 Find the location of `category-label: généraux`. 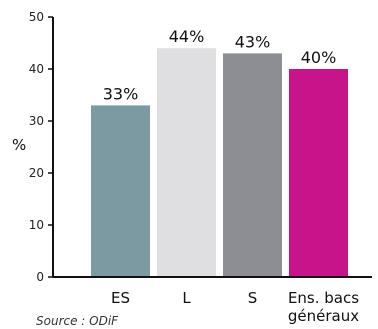

category-label: généraux is located at coordinates (323, 316).